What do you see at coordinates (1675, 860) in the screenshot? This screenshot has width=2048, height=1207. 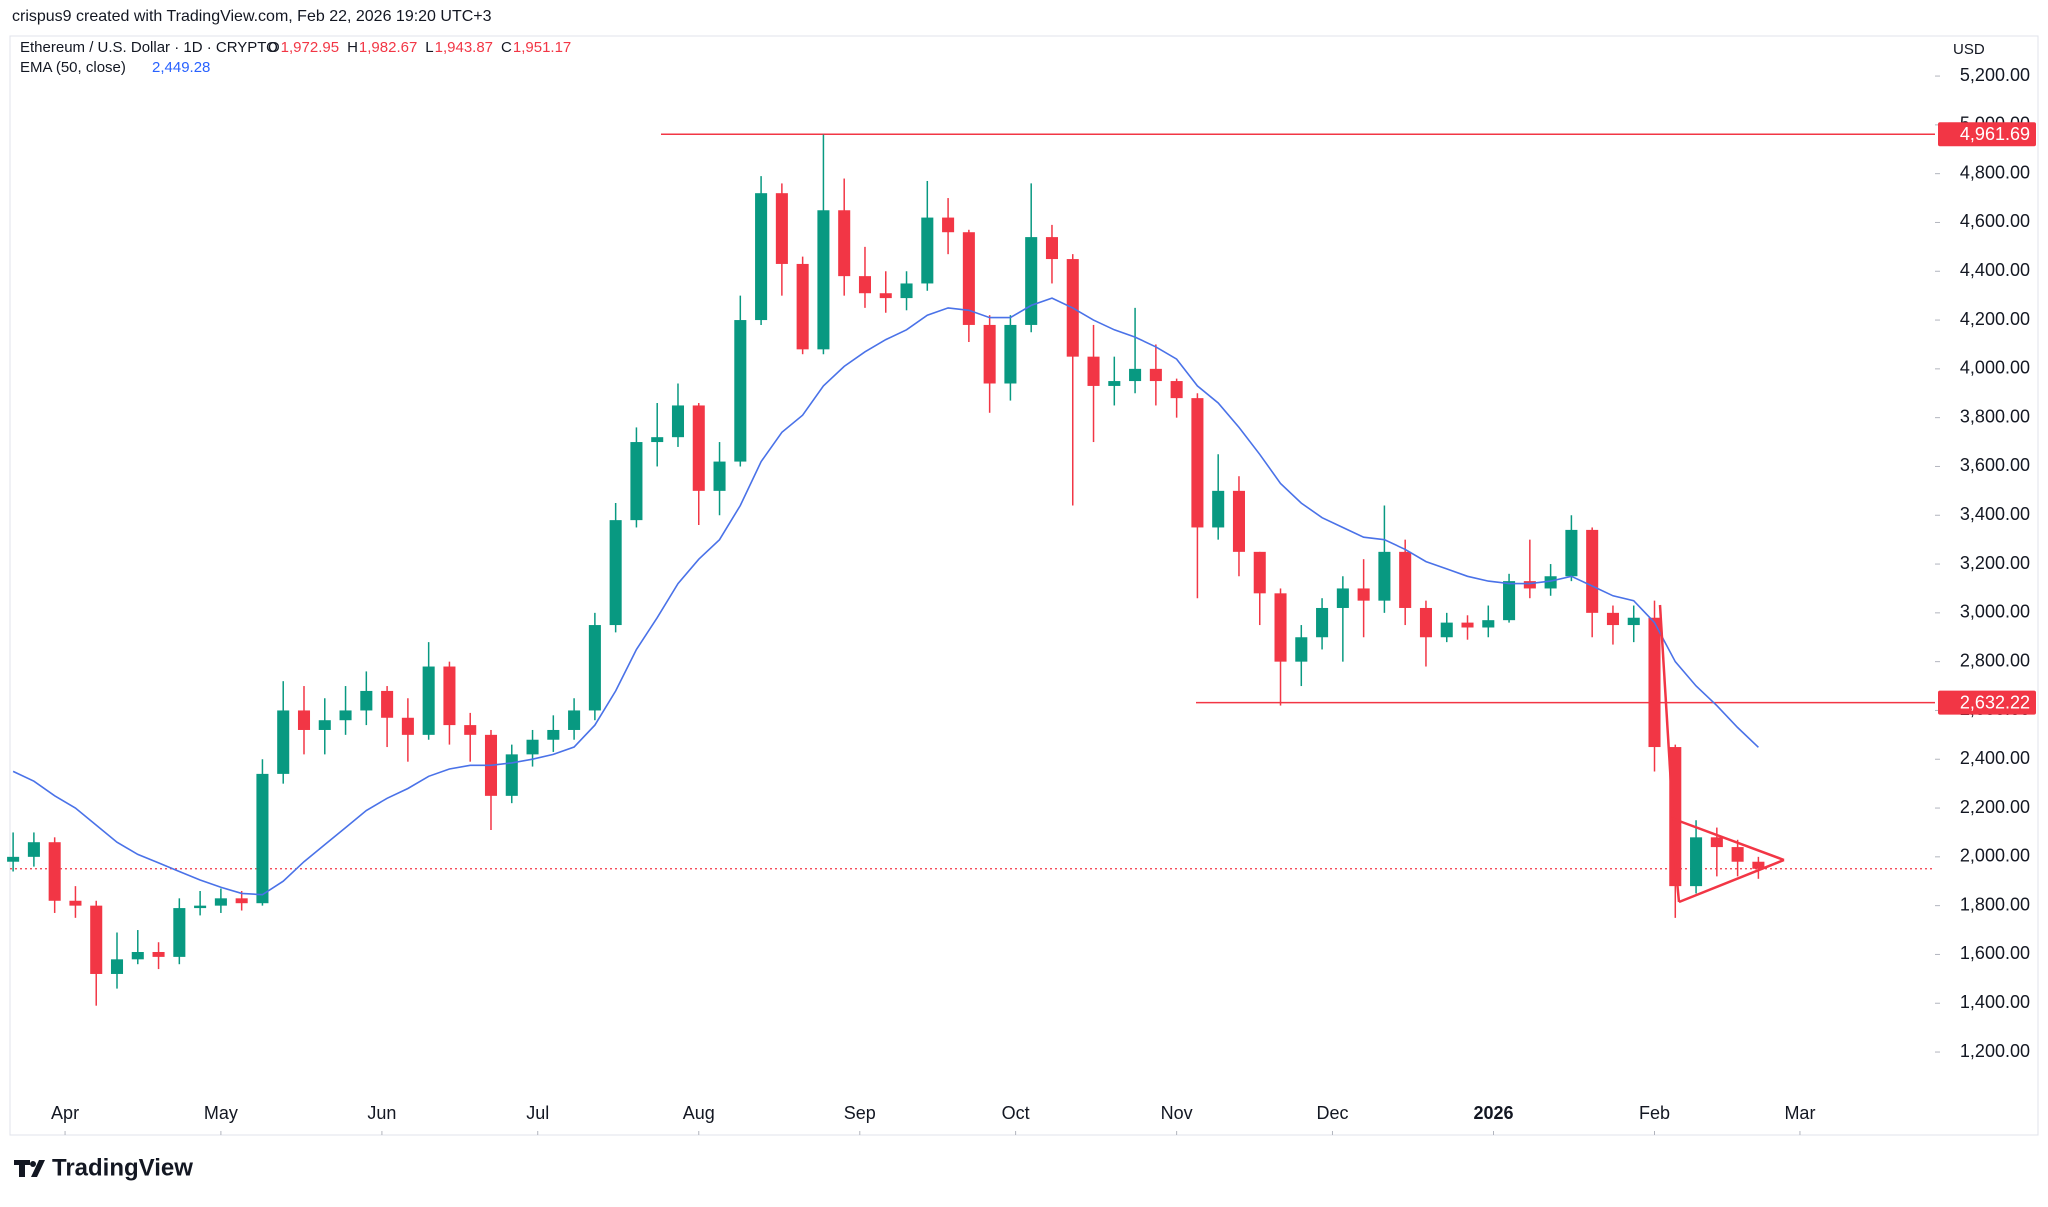 I see `pennant-side` at bounding box center [1675, 860].